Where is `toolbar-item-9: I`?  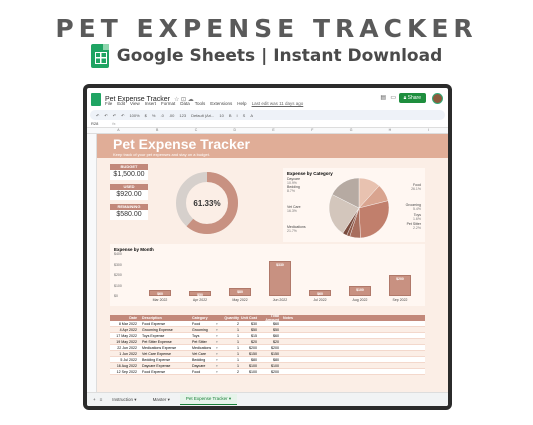
toolbar-item-9: I is located at coordinates (237, 115).